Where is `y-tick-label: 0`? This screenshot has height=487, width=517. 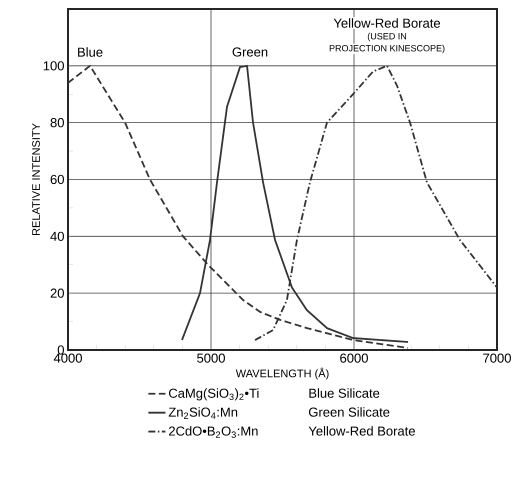 y-tick-label: 0 is located at coordinates (61, 350).